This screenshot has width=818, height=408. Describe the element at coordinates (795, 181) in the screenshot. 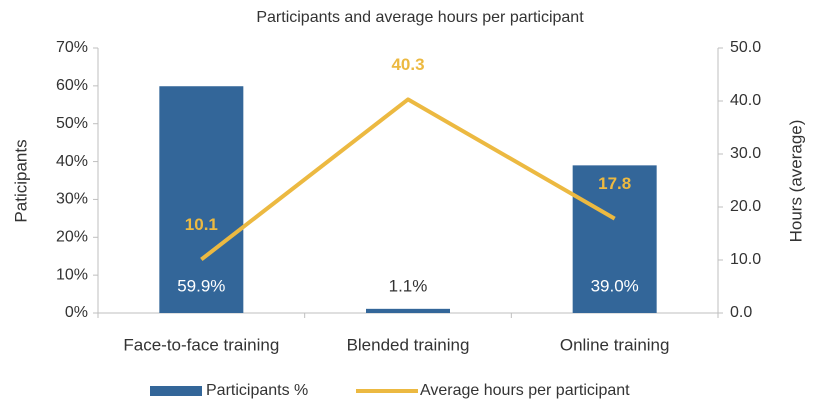

I see `y2-axis-label: Hours (average)` at that location.